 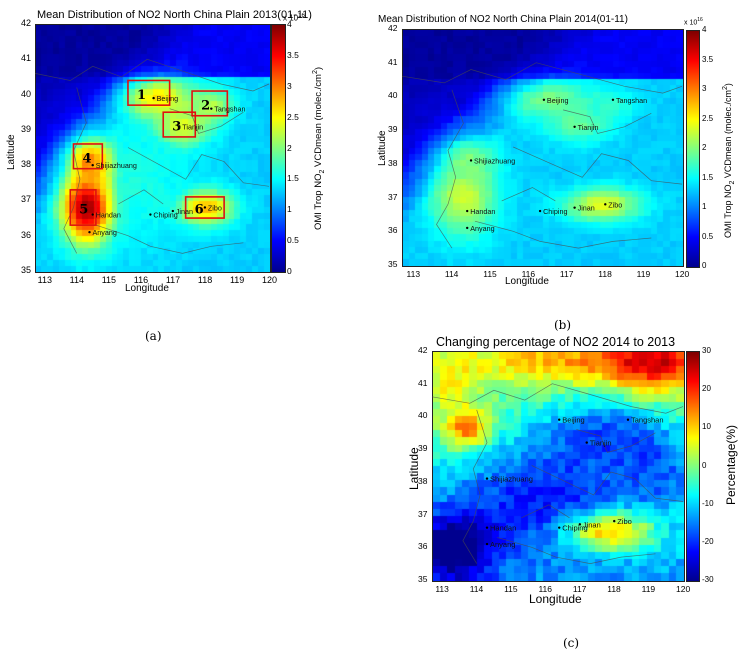 I want to click on region-label: 3, so click(x=176, y=127).